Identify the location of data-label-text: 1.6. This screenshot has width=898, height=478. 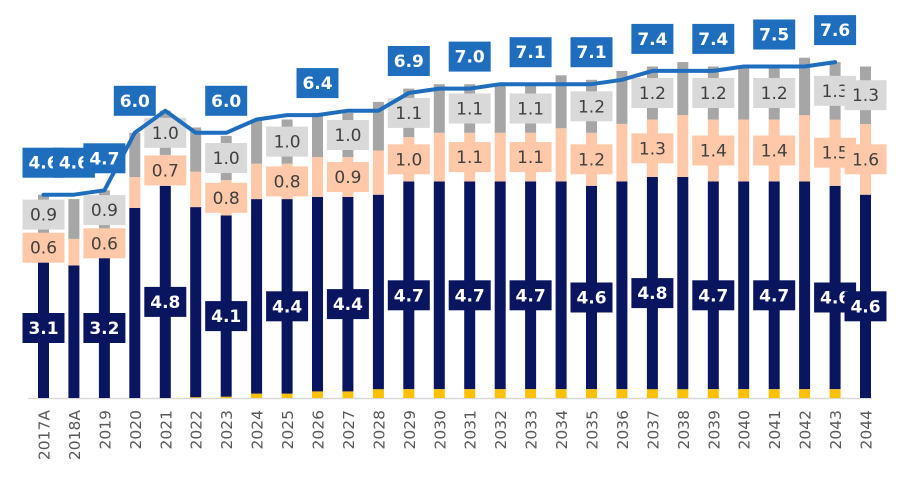
(865, 160).